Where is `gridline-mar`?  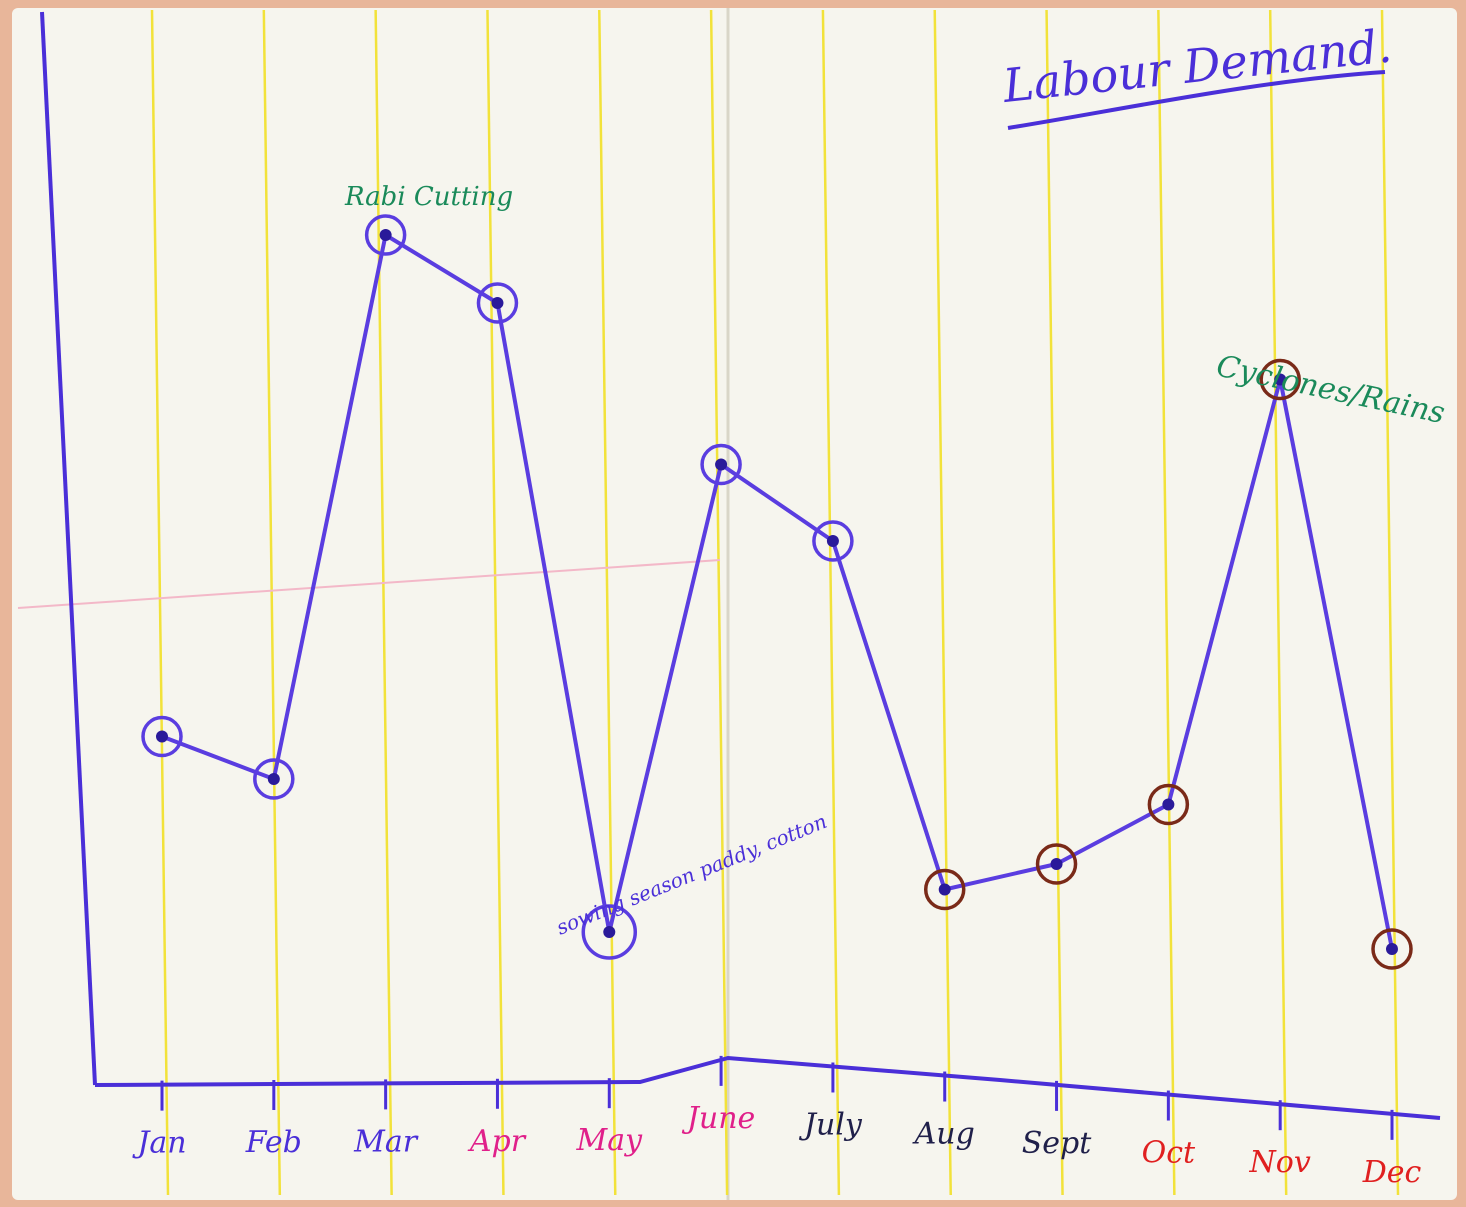 gridline-mar is located at coordinates (383, 602).